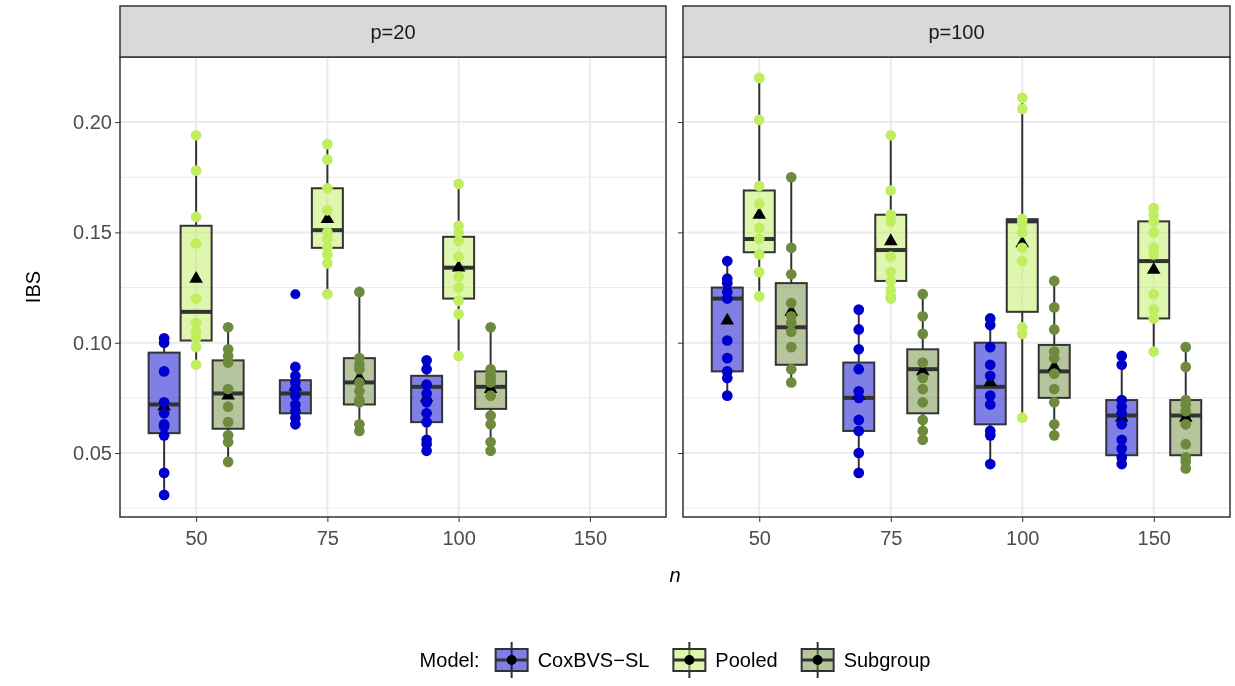 The width and height of the screenshot is (1235, 686). I want to click on y-tick-label: 0.05, so click(92, 452).